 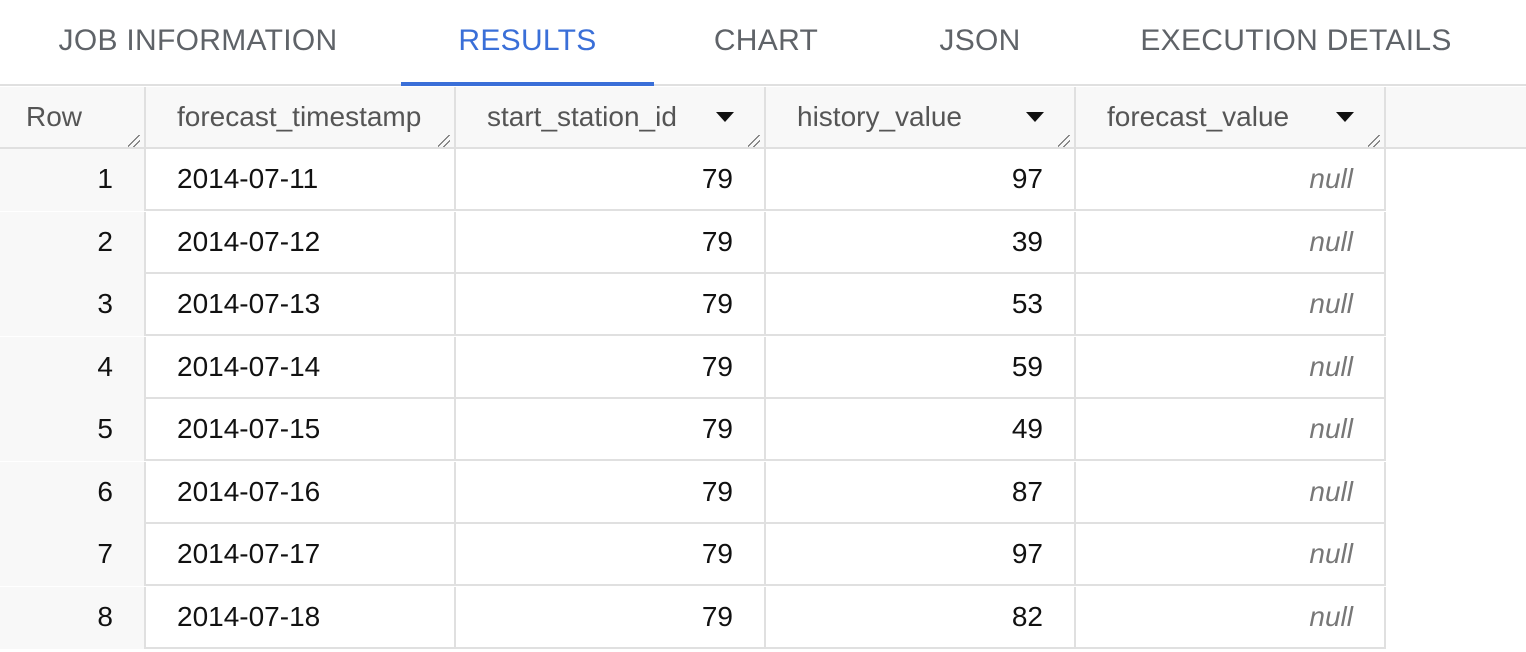 I want to click on table-row: 7 2014-07-17 79 97 null, so click(x=693, y=555).